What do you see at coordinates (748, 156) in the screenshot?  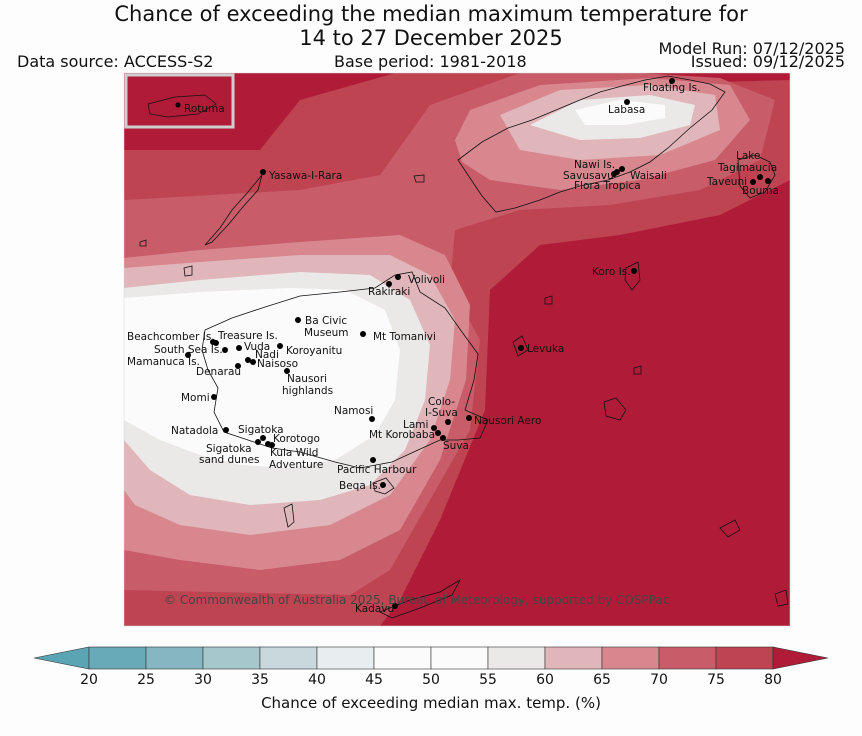 I see `label-lake: Lake` at bounding box center [748, 156].